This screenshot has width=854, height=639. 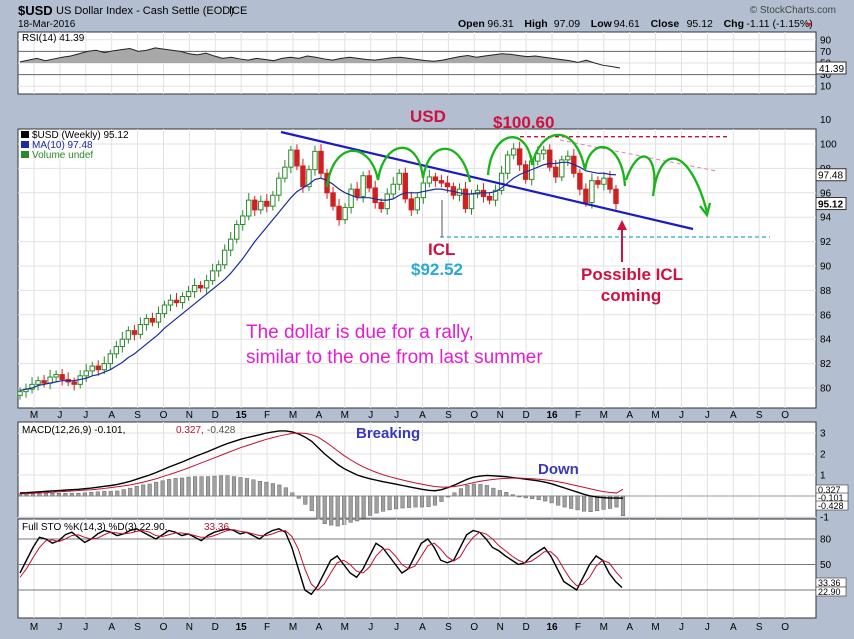 What do you see at coordinates (474, 415) in the screenshot?
I see `x-tick-label: O` at bounding box center [474, 415].